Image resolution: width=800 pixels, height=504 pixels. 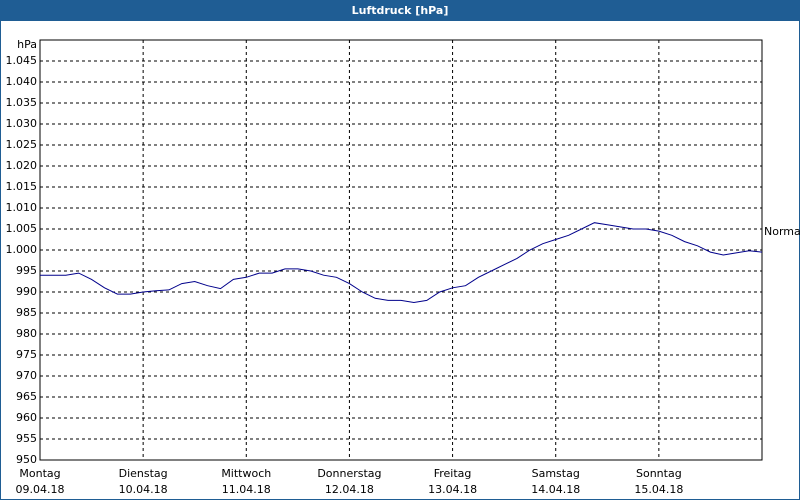 I want to click on y-tick-label: 960, so click(x=26, y=417).